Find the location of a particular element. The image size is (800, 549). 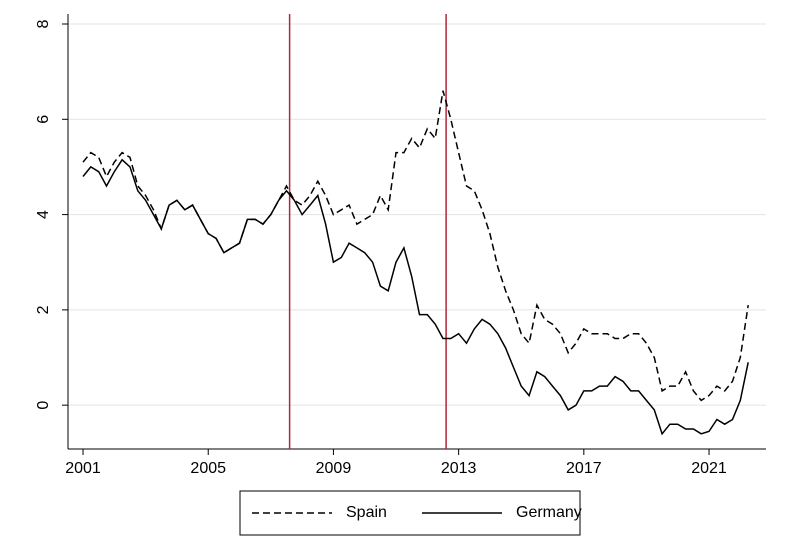

y-tick-label: 0 is located at coordinates (43, 405).